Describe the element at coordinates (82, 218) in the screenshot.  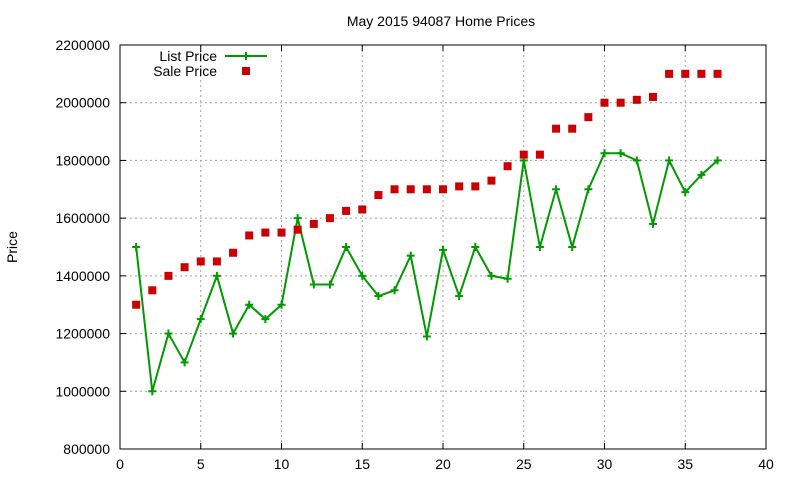
I see `y-tick-label: 1600000` at that location.